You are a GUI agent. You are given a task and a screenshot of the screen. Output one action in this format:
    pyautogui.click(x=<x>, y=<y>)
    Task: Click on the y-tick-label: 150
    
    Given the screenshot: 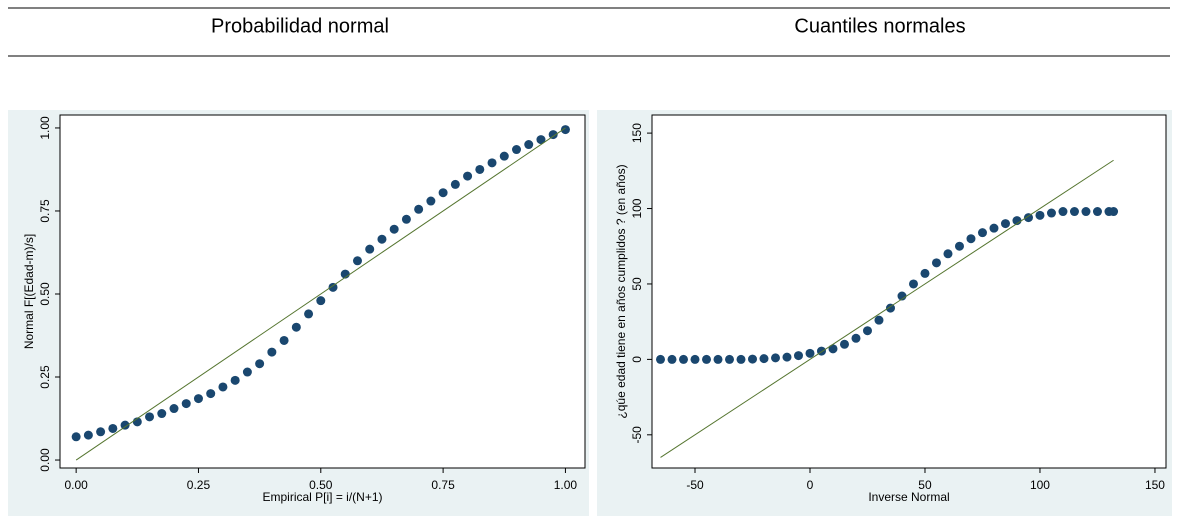 What is the action you would take?
    pyautogui.click(x=637, y=133)
    